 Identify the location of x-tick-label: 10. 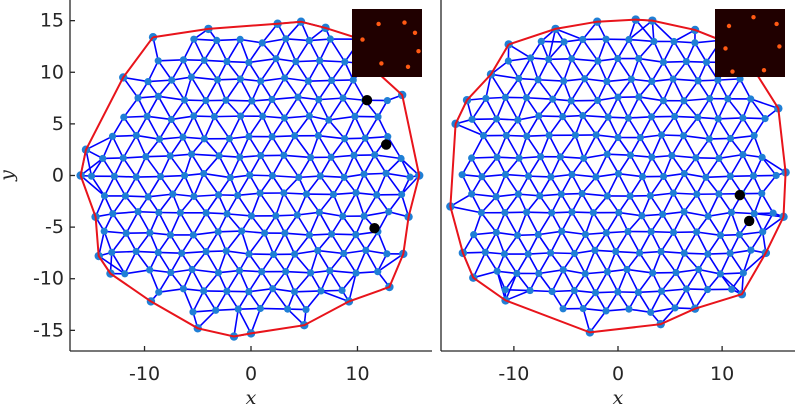
(357, 374).